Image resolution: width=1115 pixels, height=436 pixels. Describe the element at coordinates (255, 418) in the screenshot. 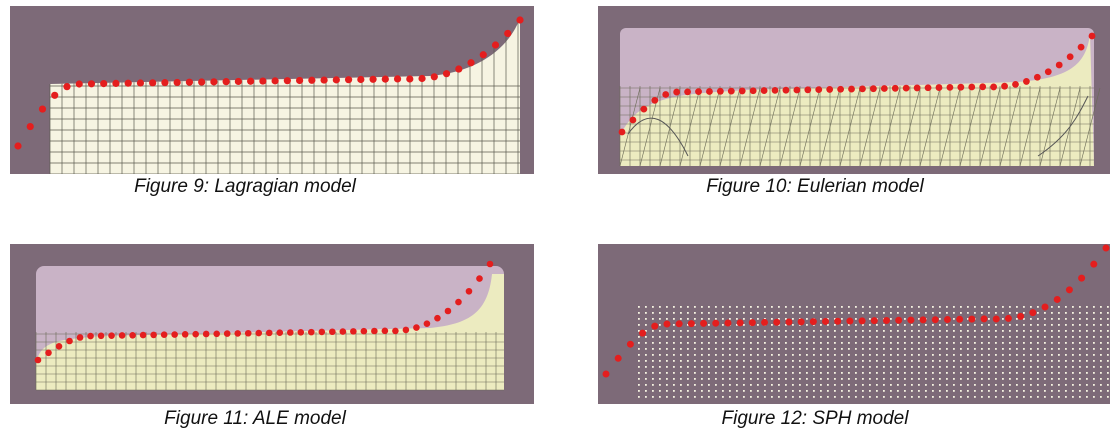

I see `figure-11-caption: Figure 11: ALE model` at that location.